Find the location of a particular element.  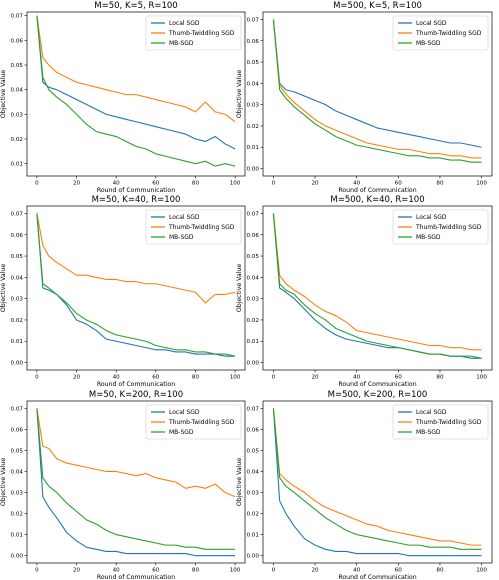

y-tick-label: 0.00 is located at coordinates (253, 364).